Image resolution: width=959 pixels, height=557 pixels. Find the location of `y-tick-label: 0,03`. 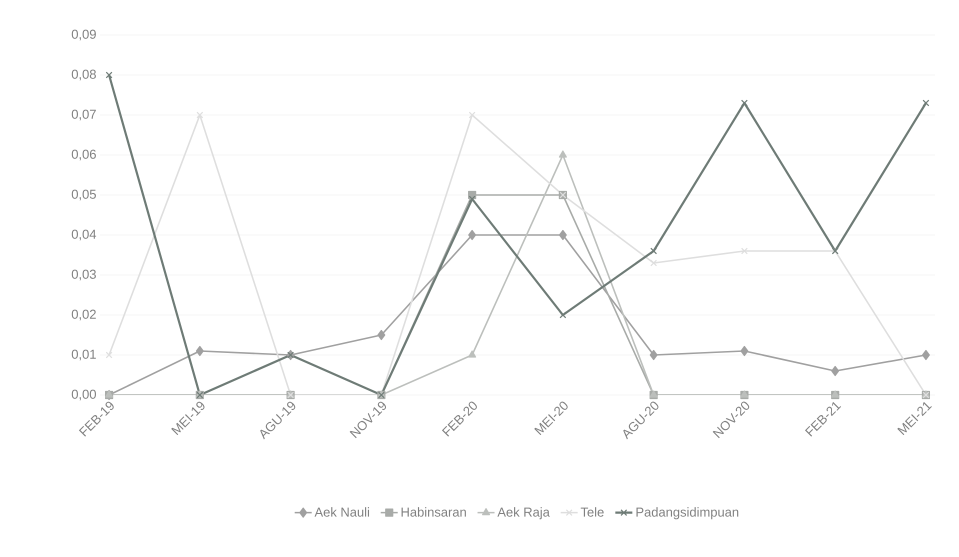

y-tick-label: 0,03 is located at coordinates (84, 275).